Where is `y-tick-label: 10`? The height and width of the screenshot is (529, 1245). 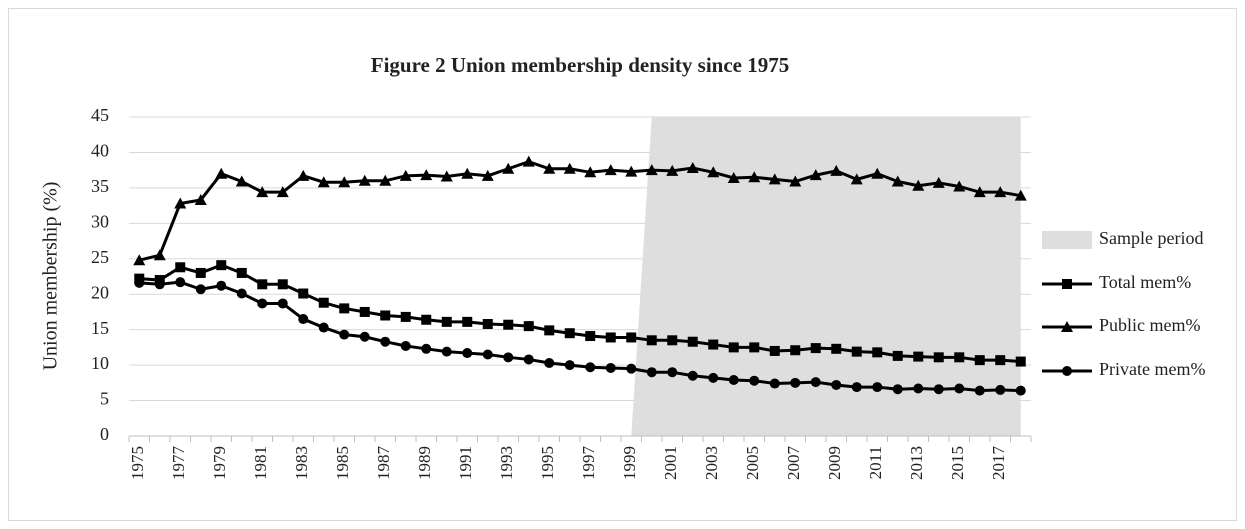 y-tick-label: 10 is located at coordinates (100, 363).